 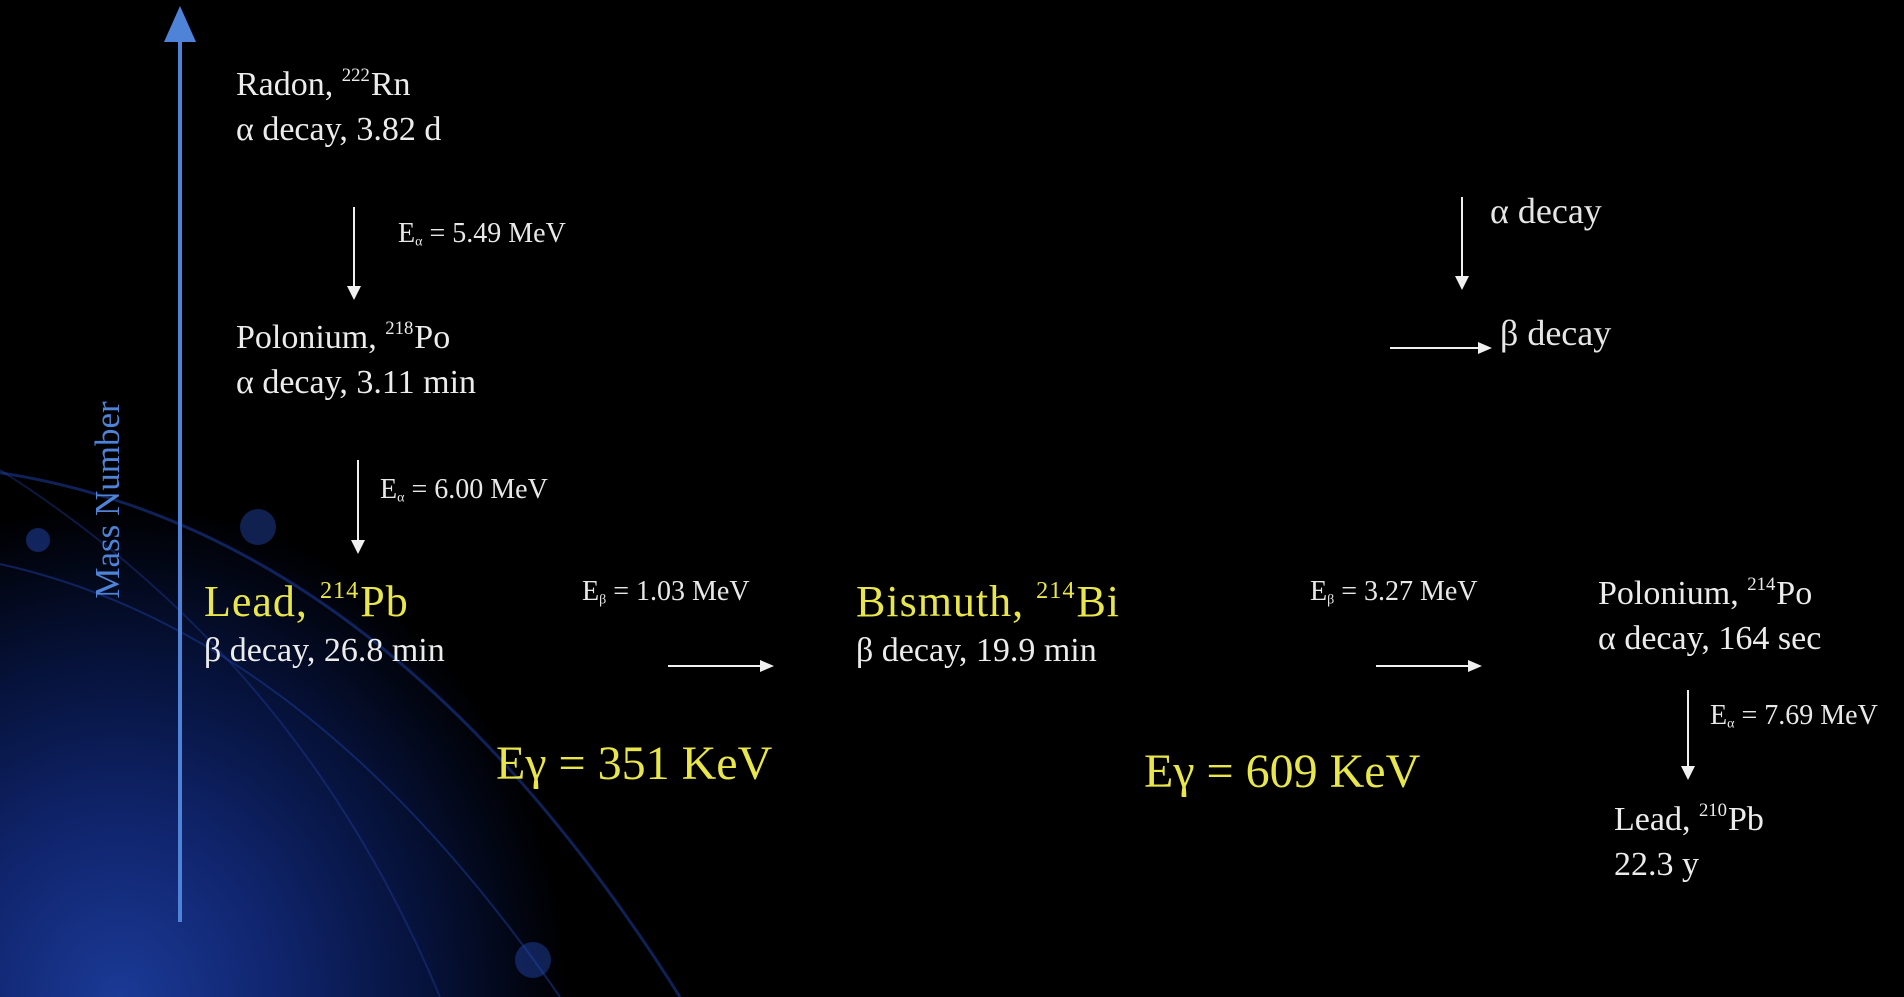 What do you see at coordinates (289, 85) in the screenshot?
I see `node-name: Radon,` at bounding box center [289, 85].